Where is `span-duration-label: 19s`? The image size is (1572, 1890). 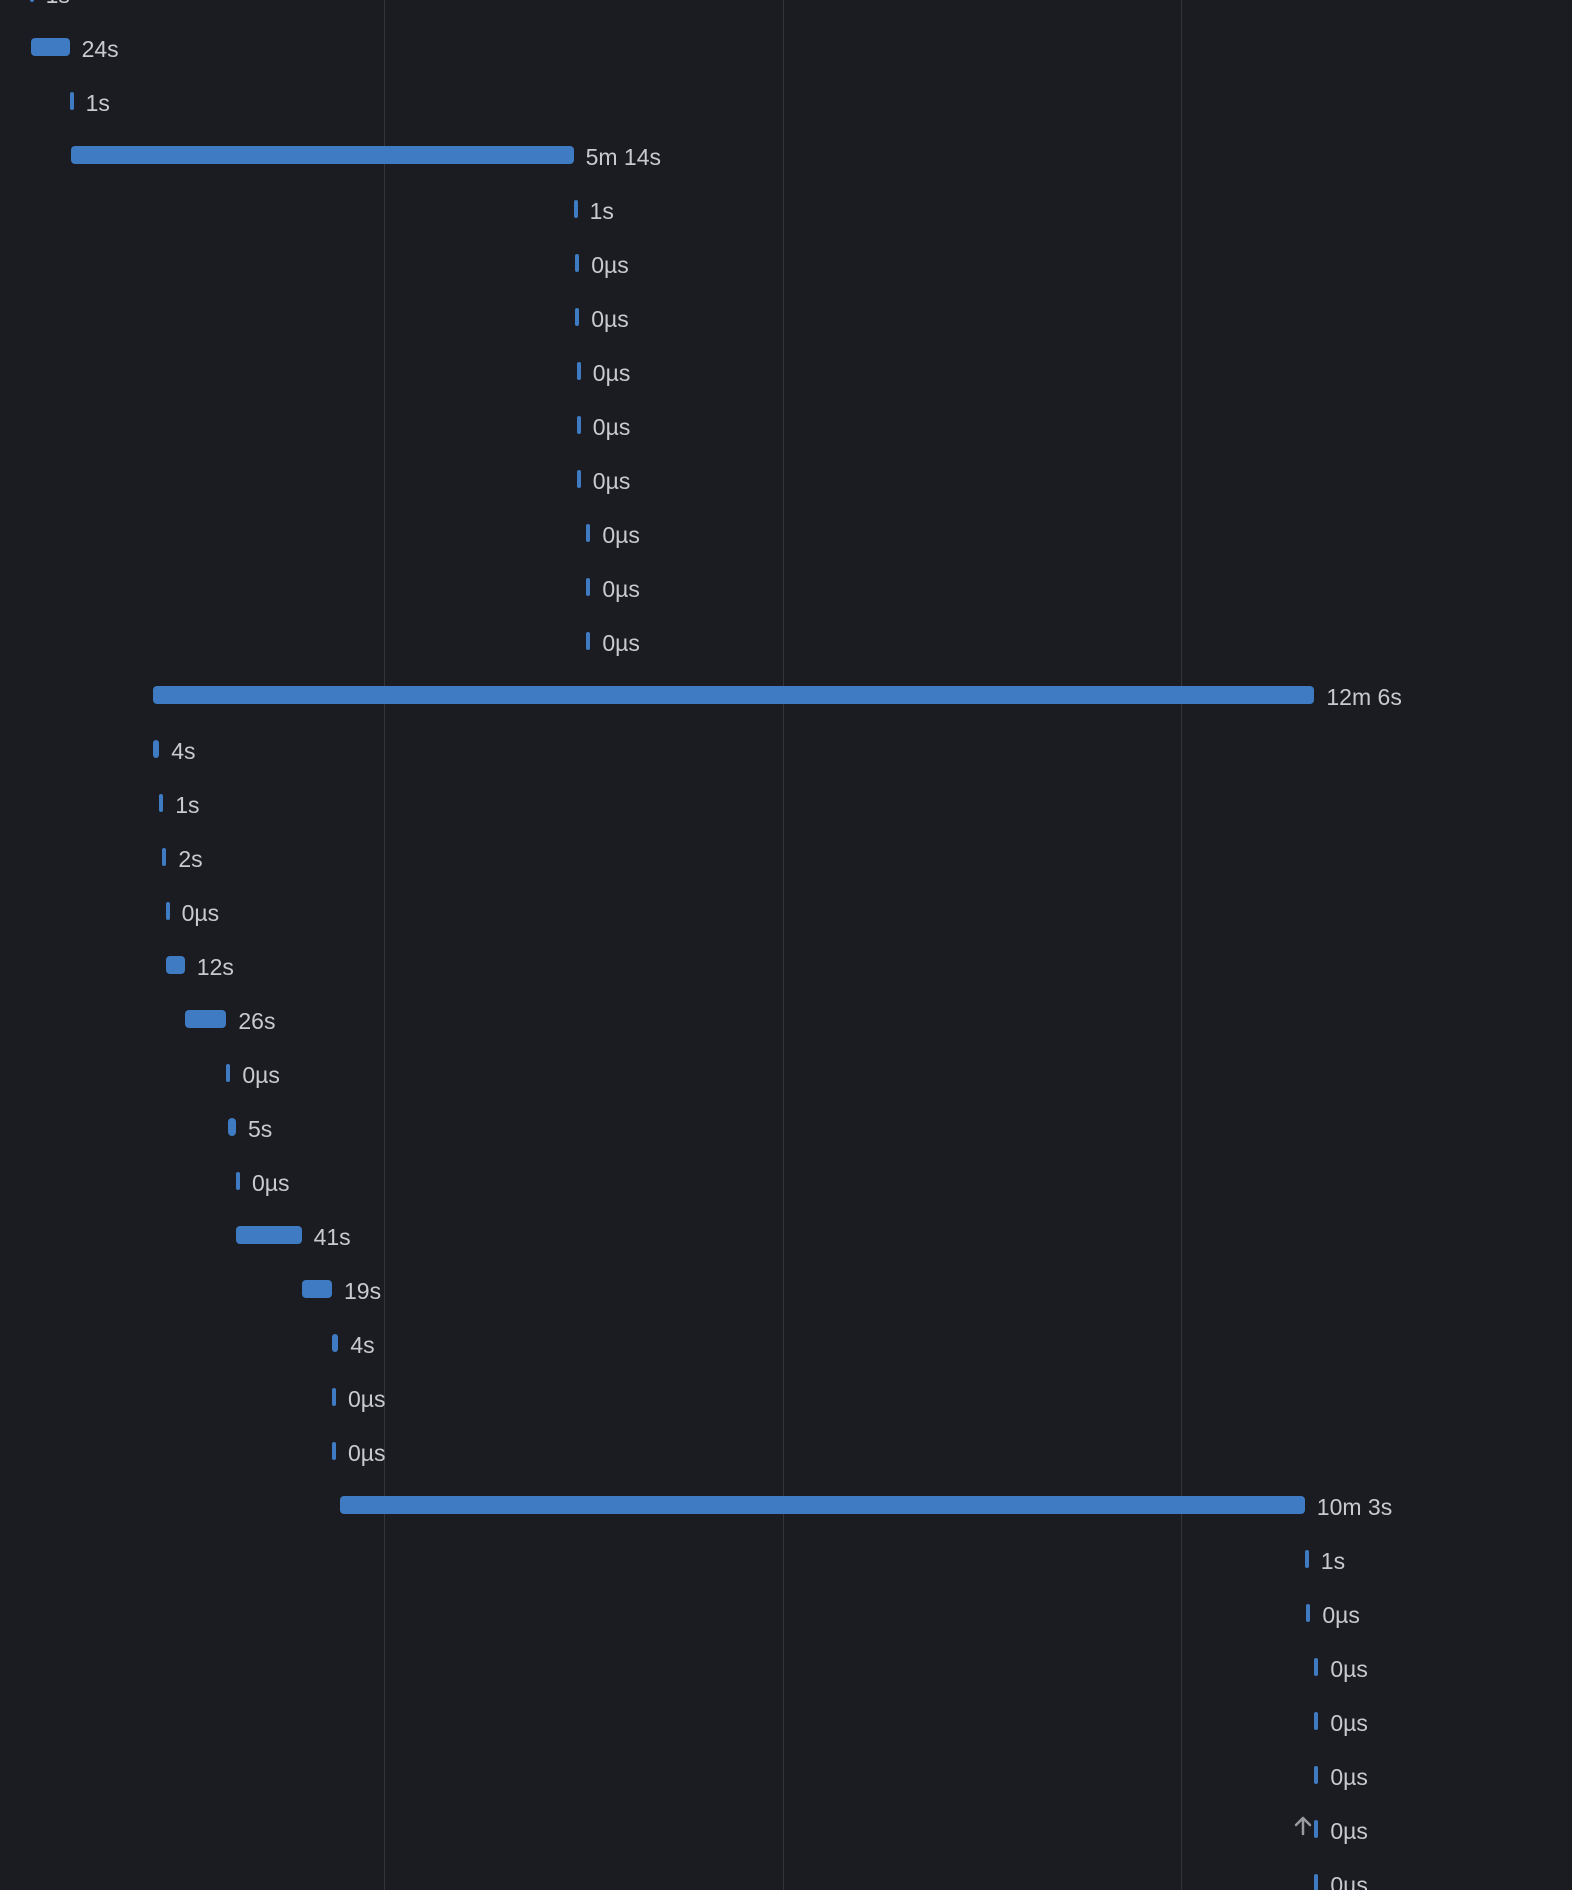 span-duration-label: 19s is located at coordinates (363, 1291).